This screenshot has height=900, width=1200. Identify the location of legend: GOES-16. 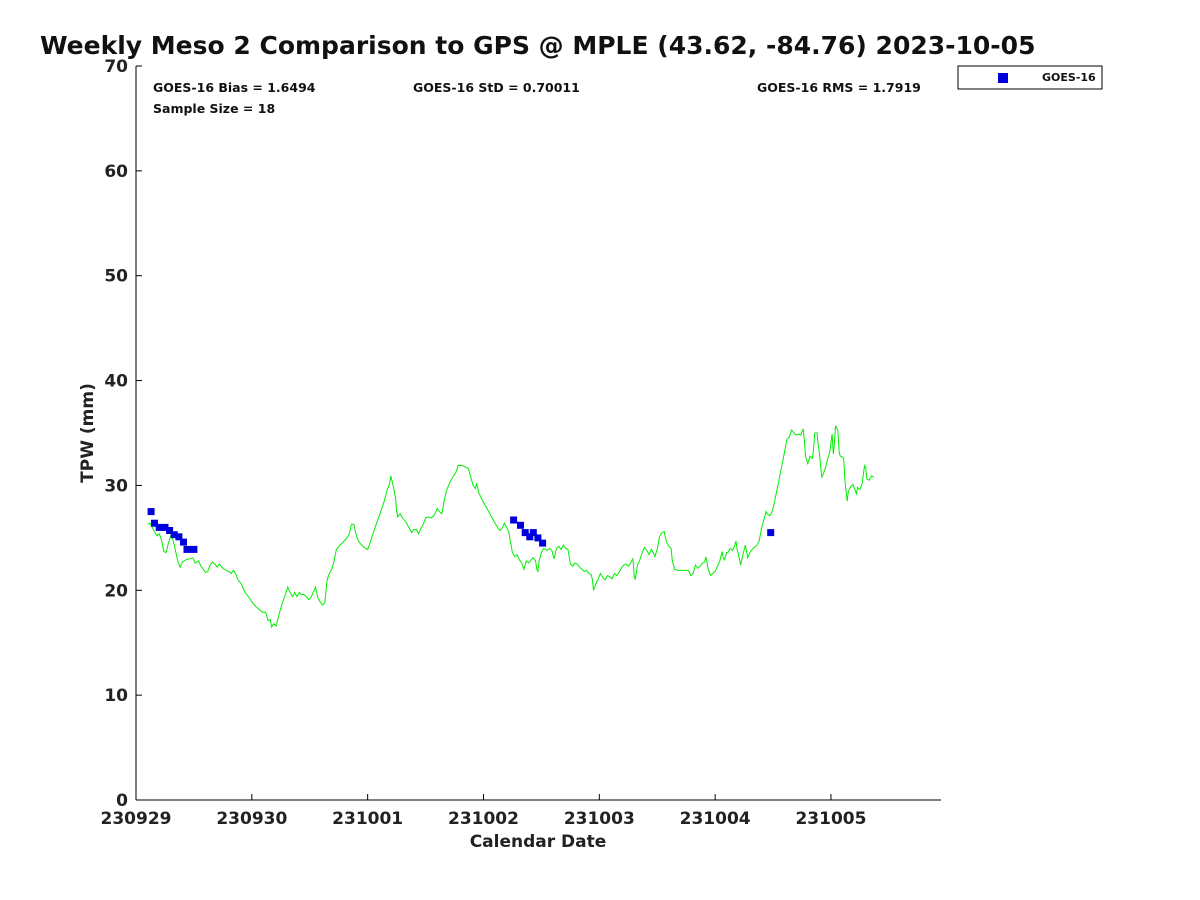
(1030, 77).